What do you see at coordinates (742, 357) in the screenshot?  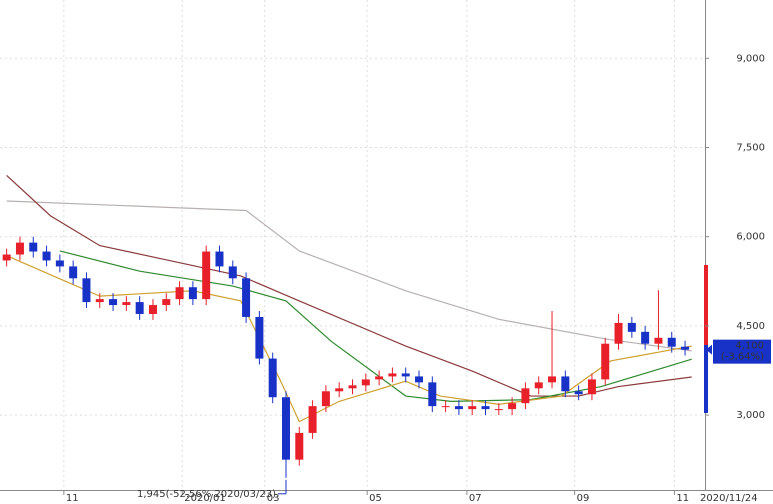 I see `last-change: (-3.64%)` at bounding box center [742, 357].